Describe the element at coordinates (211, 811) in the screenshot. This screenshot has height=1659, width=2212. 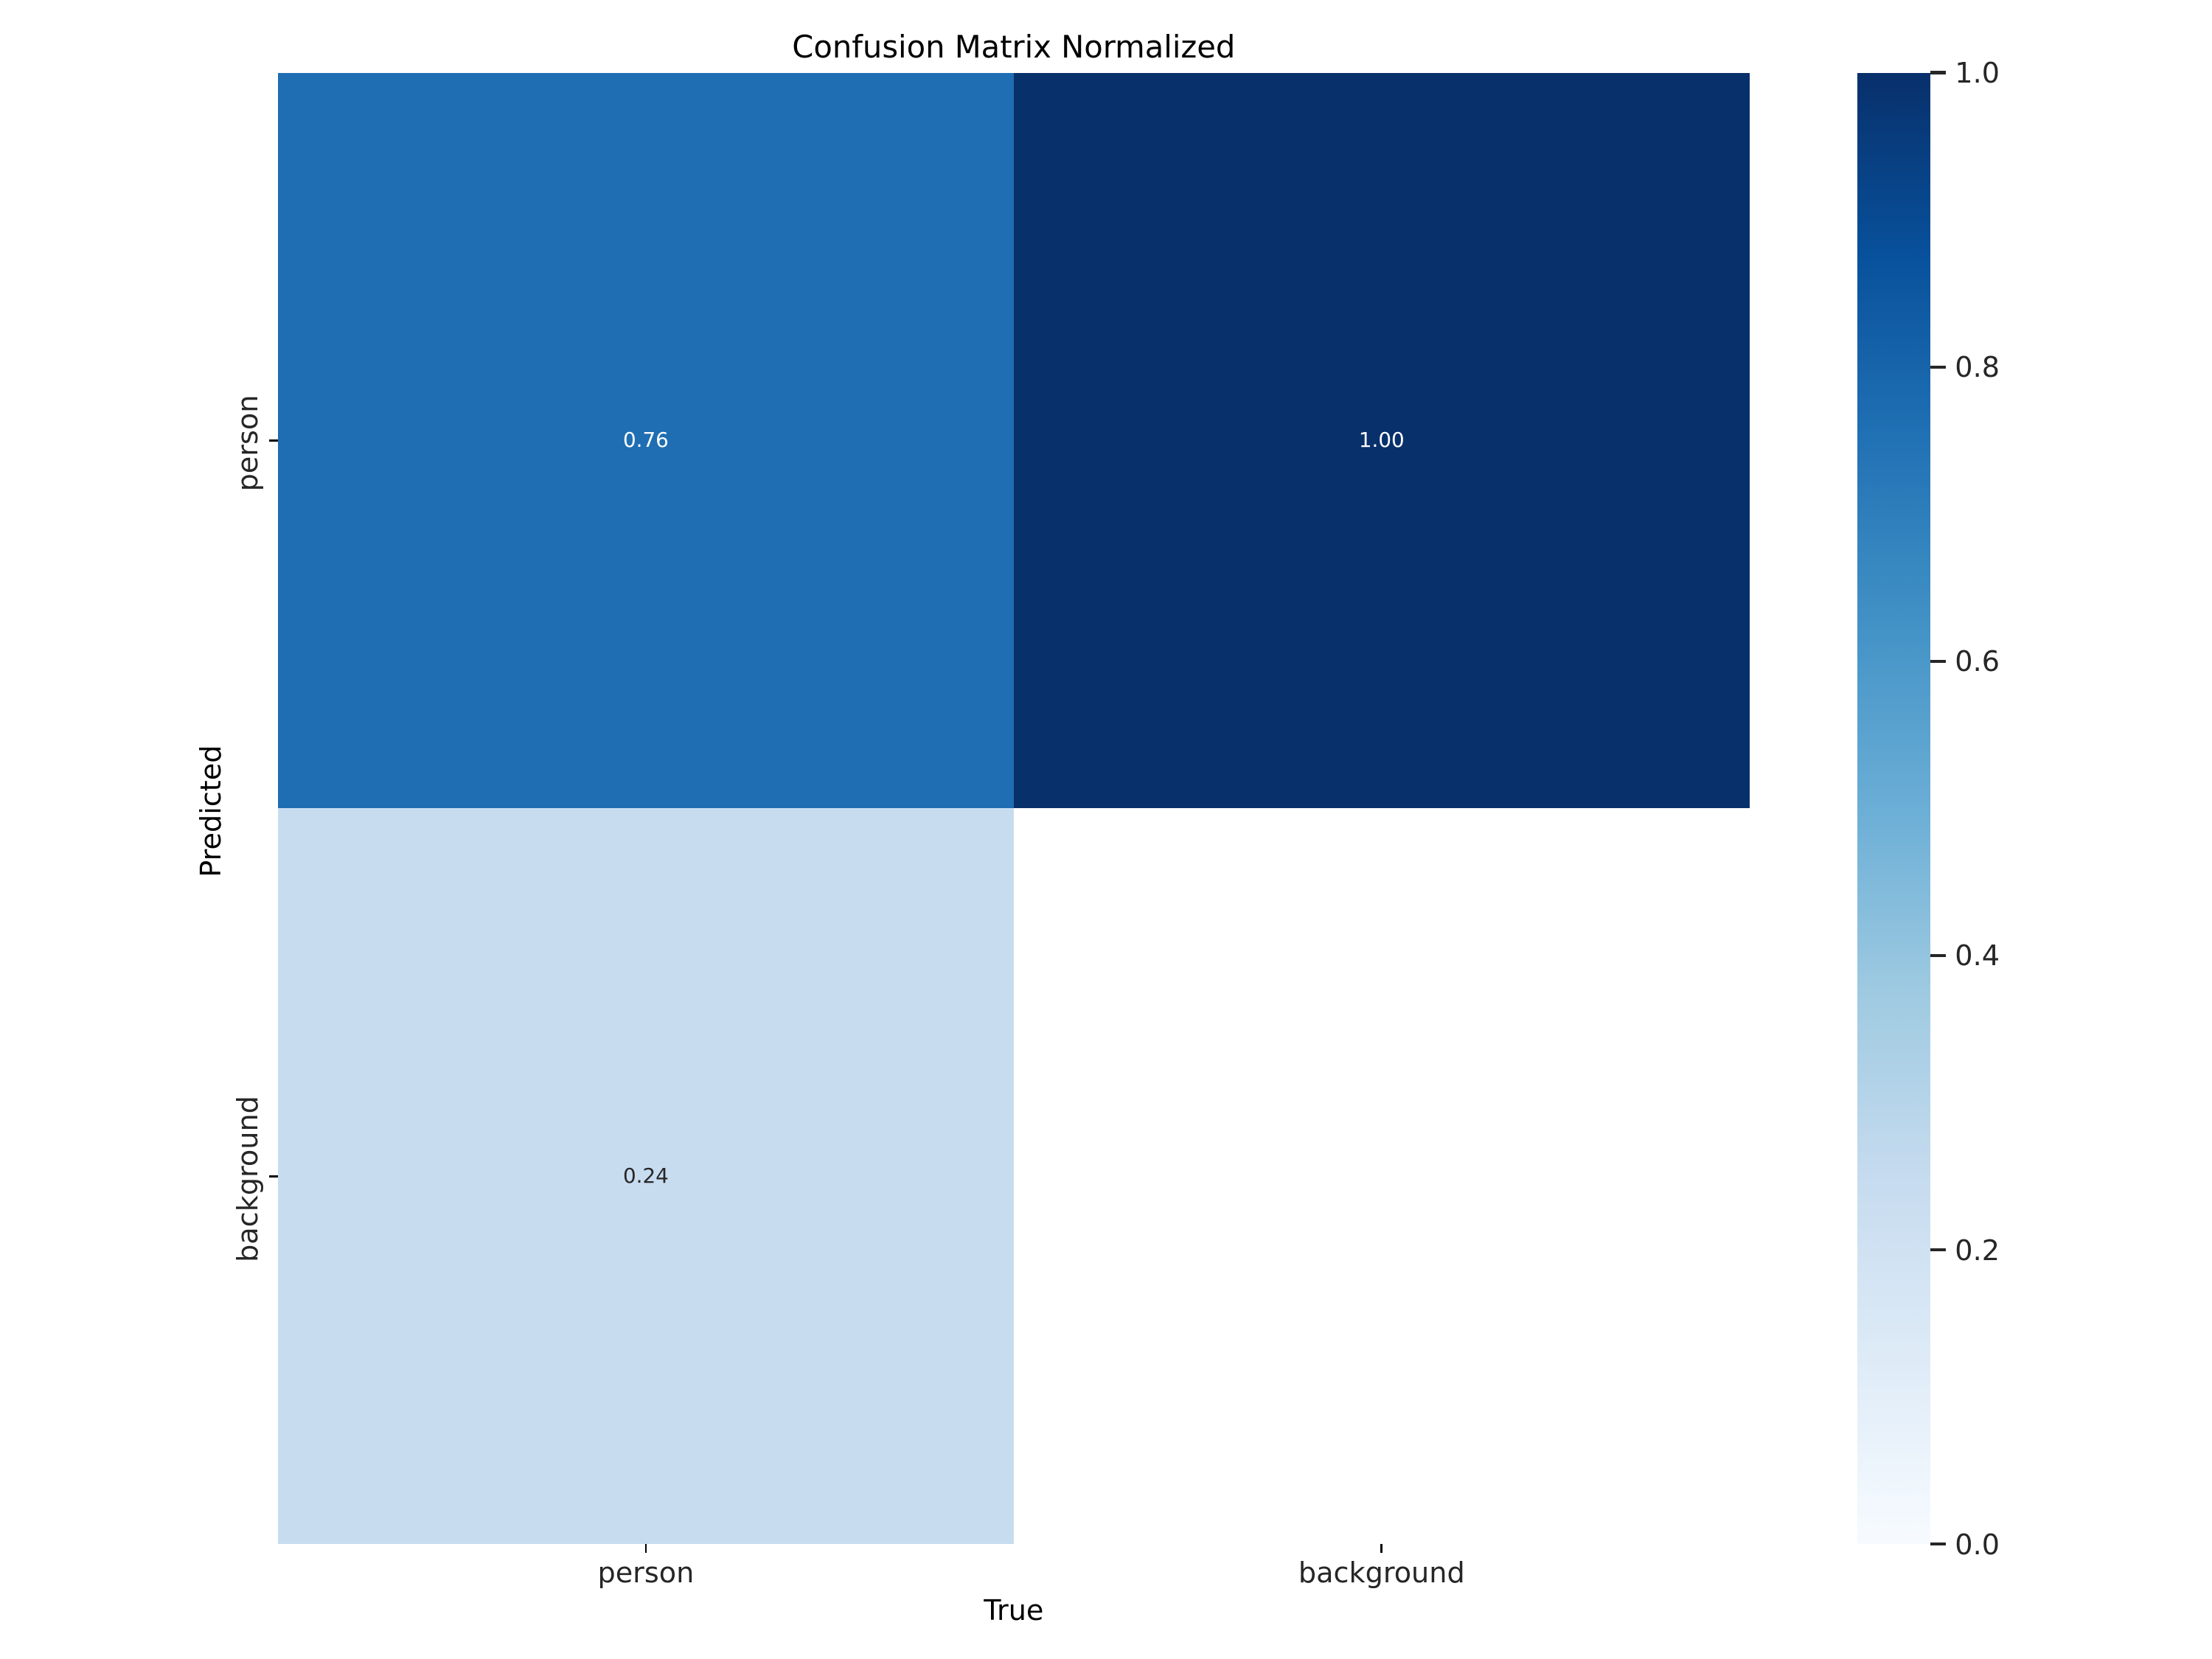
I see `y-axis-label: Predicted` at that location.